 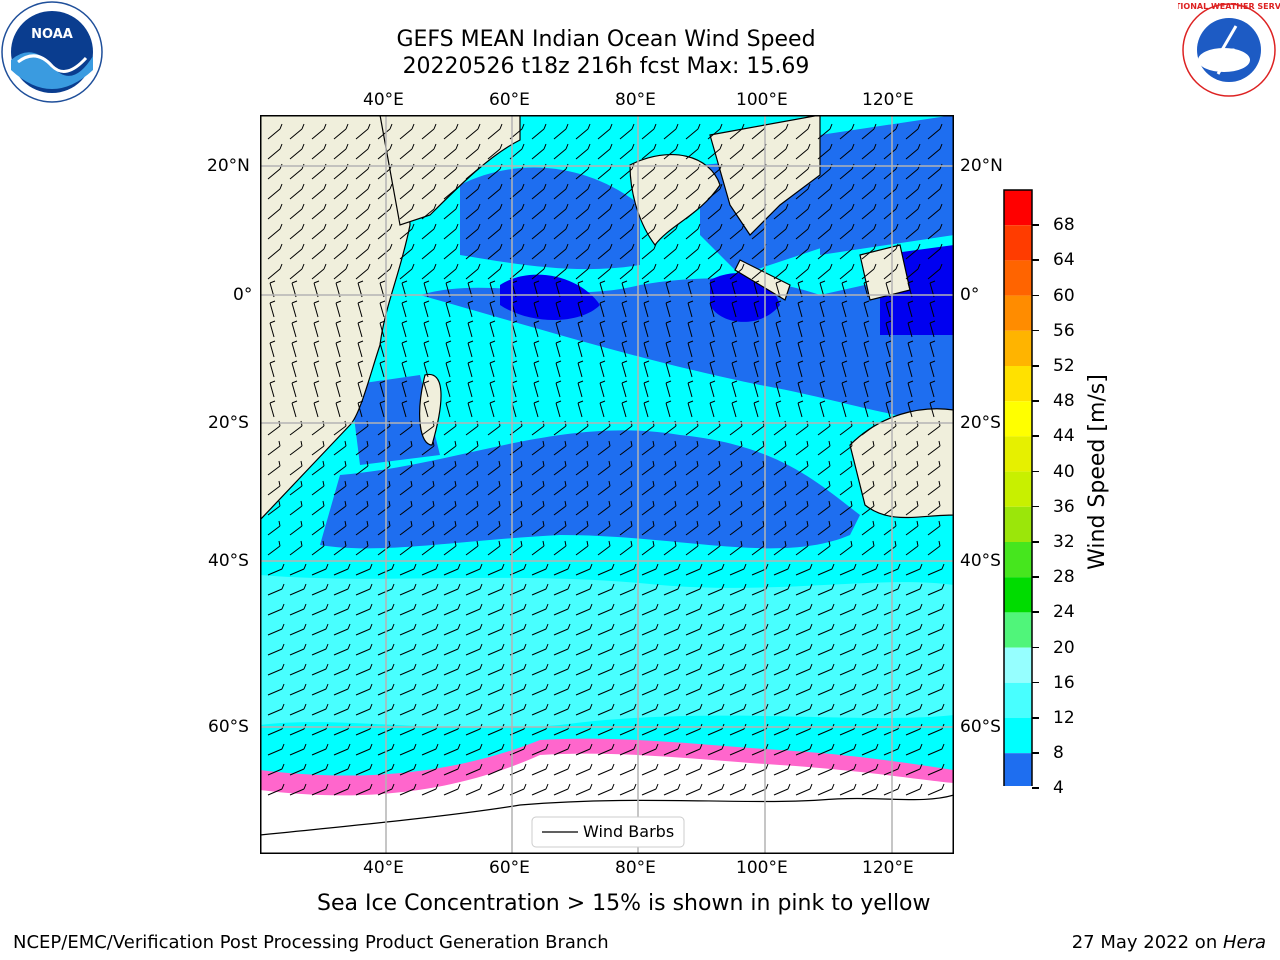 What do you see at coordinates (1064, 612) in the screenshot?
I see `colorbar-tick-label: 24` at bounding box center [1064, 612].